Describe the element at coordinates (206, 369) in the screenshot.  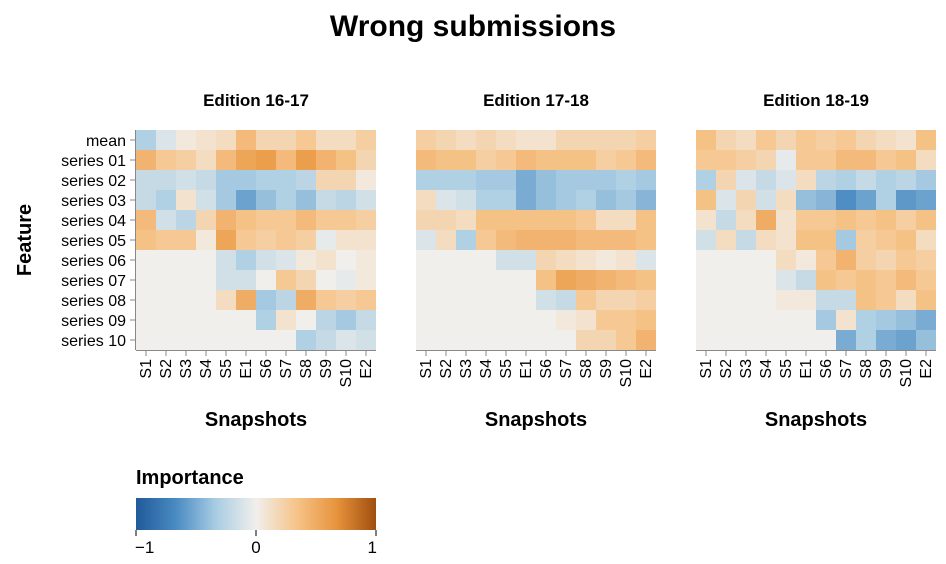
I see `x-tick-label: S4` at that location.